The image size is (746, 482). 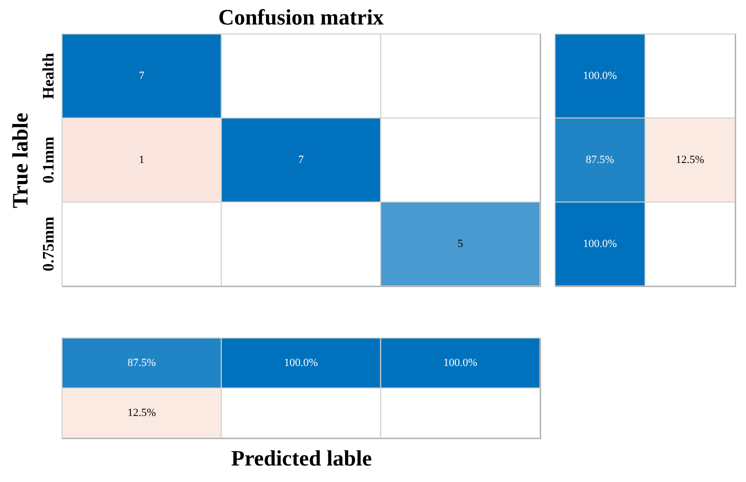 What do you see at coordinates (461, 244) in the screenshot?
I see `data-label: 5` at bounding box center [461, 244].